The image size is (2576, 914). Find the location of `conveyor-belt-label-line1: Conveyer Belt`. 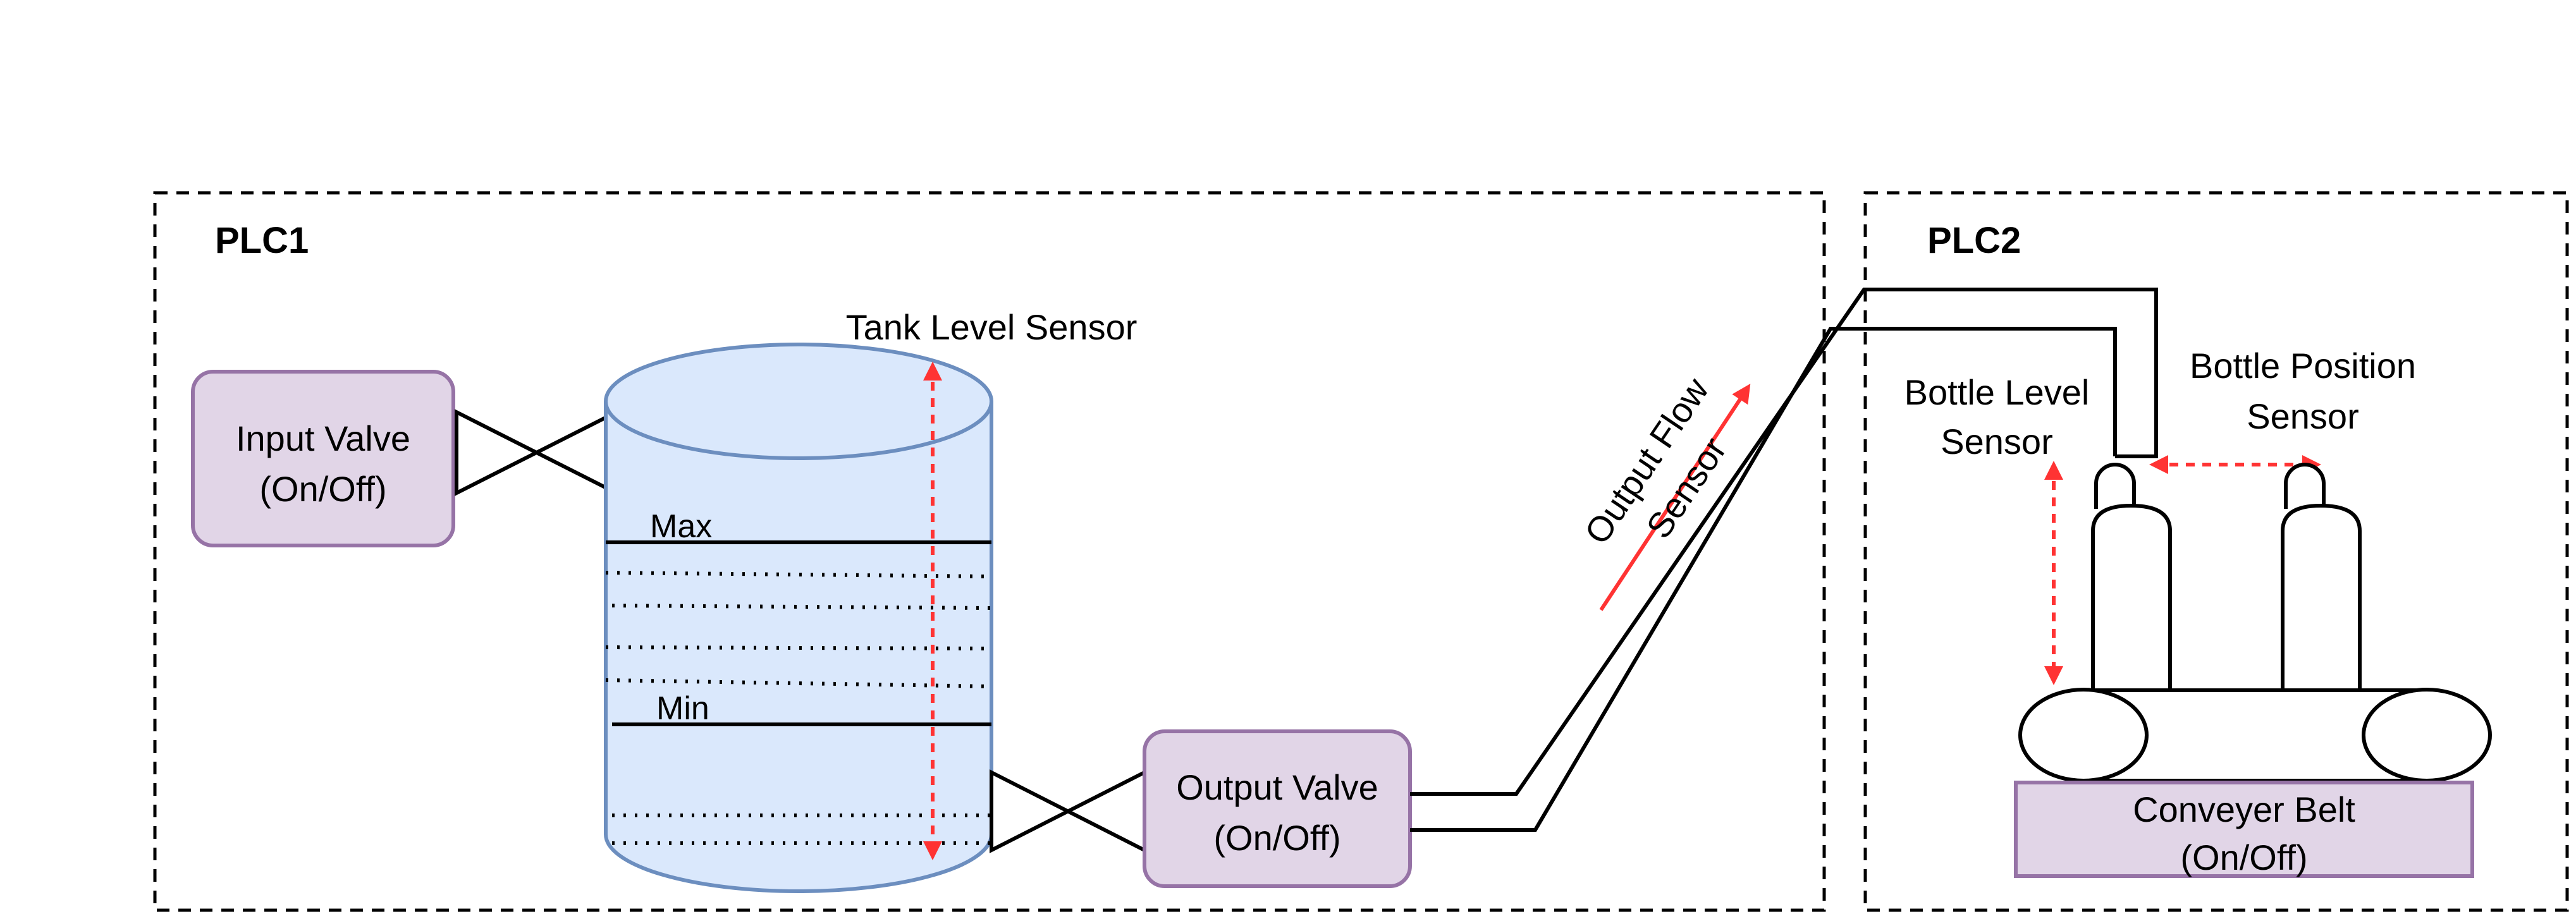

conveyor-belt-label-line1: Conveyer Belt is located at coordinates (2244, 809).